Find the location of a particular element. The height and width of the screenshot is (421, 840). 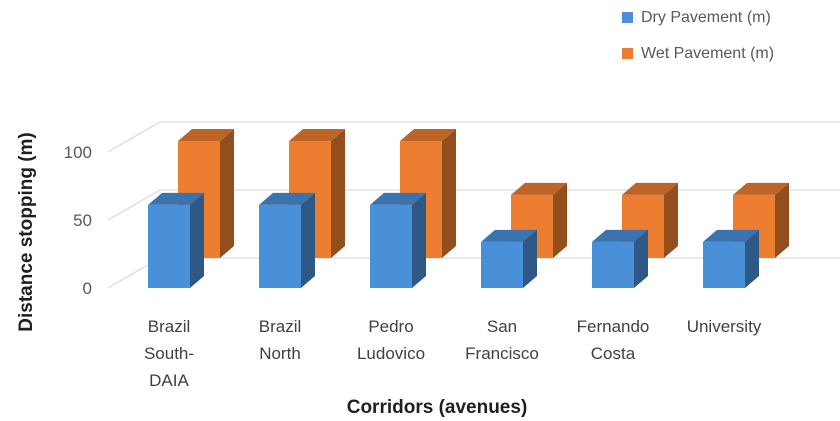

y-axis-title: Distance stopping (m) is located at coordinates (26, 232).